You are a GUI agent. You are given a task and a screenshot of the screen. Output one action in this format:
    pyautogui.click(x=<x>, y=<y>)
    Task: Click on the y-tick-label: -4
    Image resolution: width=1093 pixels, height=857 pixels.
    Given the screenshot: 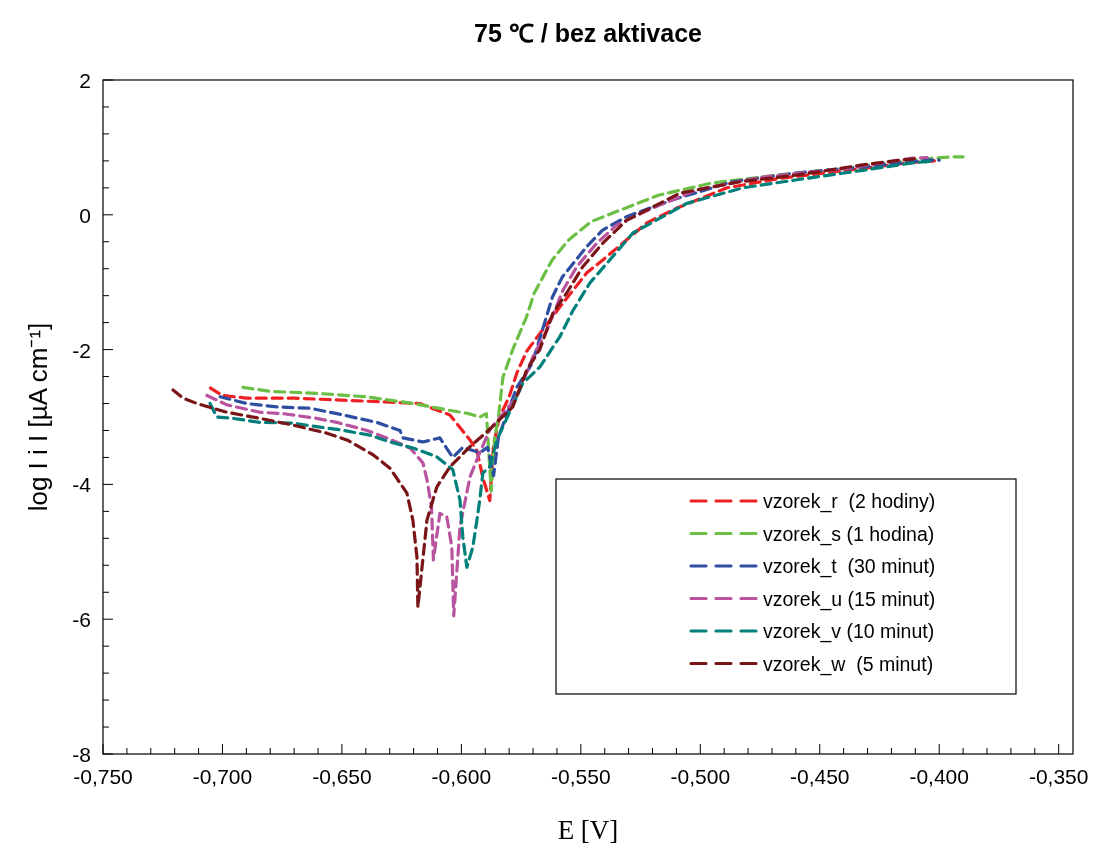 What is the action you would take?
    pyautogui.click(x=82, y=485)
    